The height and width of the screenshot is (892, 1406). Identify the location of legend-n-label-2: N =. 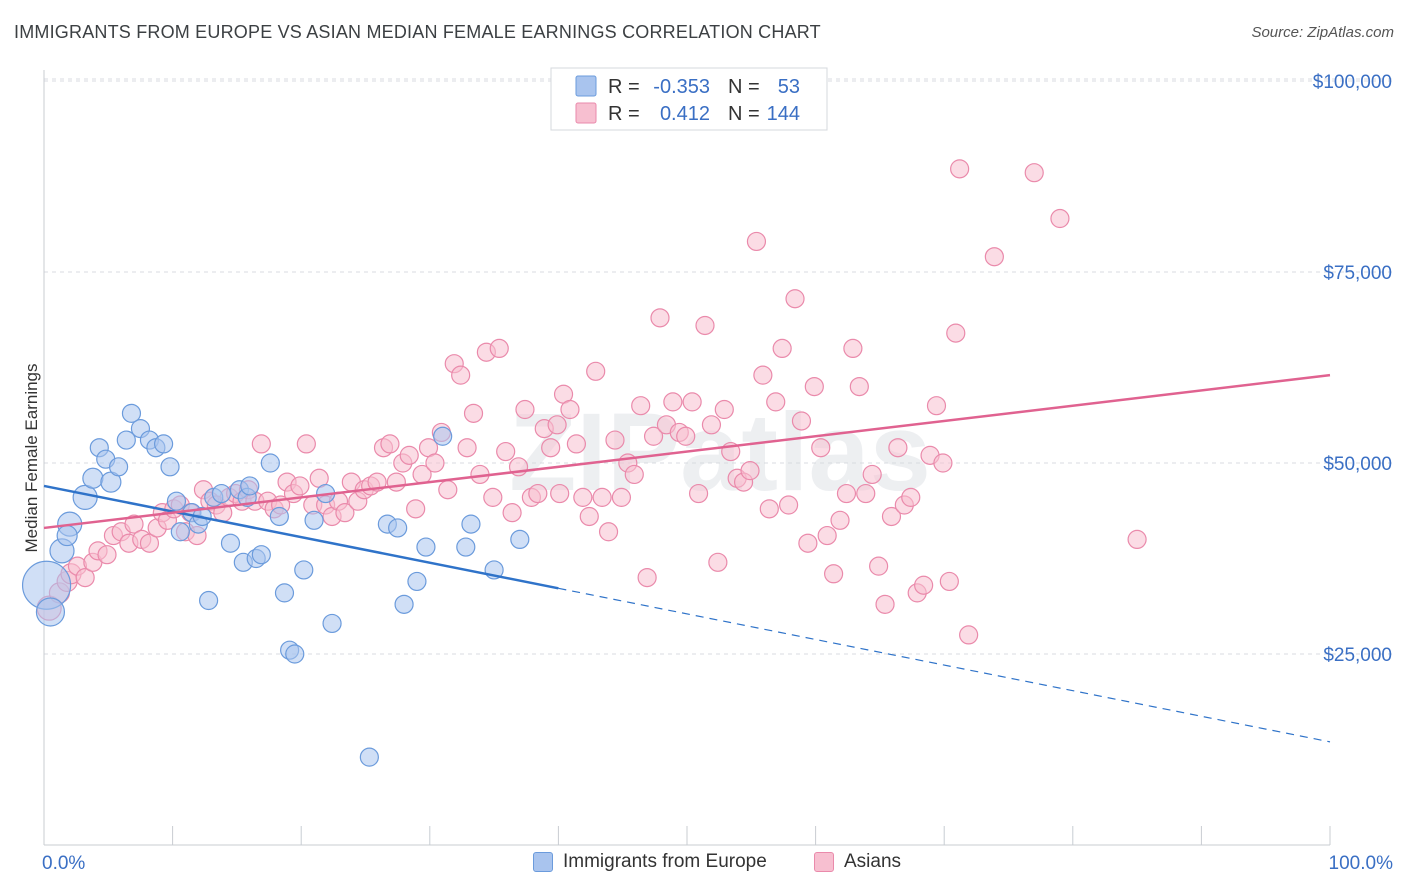
(744, 114).